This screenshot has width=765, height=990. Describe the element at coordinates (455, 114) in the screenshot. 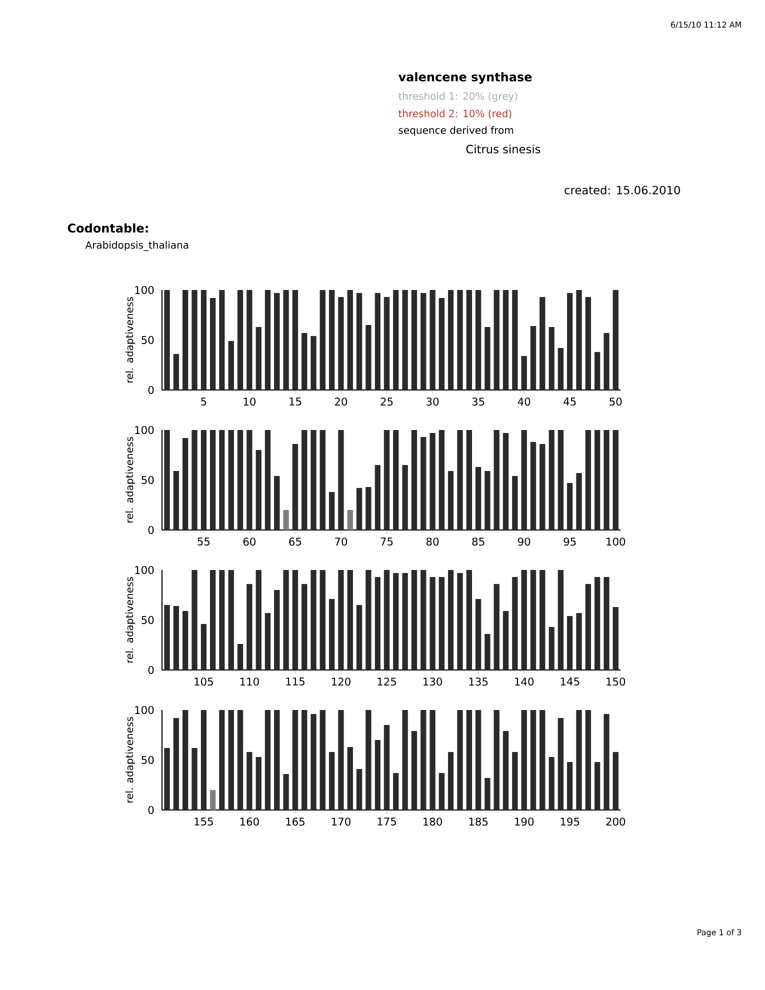

I see `text: threshold 2: 10% (red)` at that location.